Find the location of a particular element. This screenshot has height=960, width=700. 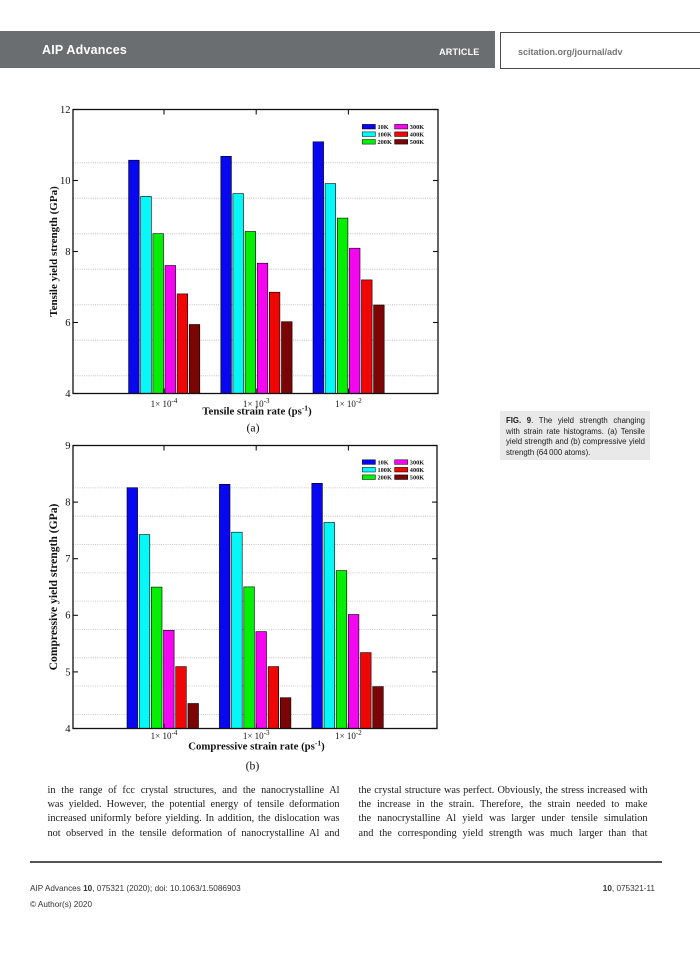

svg-text: 9 is located at coordinates (67, 446).